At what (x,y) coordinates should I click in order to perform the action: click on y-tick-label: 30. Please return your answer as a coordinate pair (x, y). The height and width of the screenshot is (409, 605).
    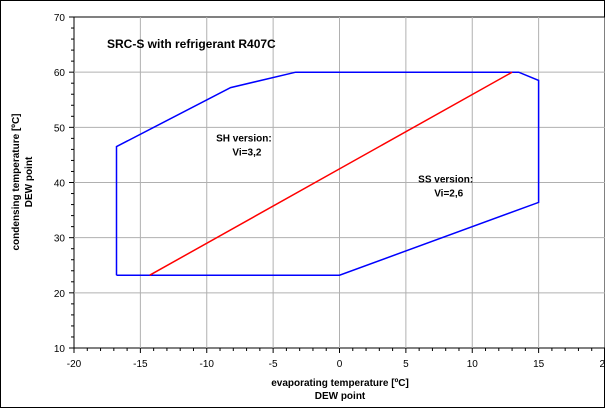
    Looking at the image, I should click on (60, 239).